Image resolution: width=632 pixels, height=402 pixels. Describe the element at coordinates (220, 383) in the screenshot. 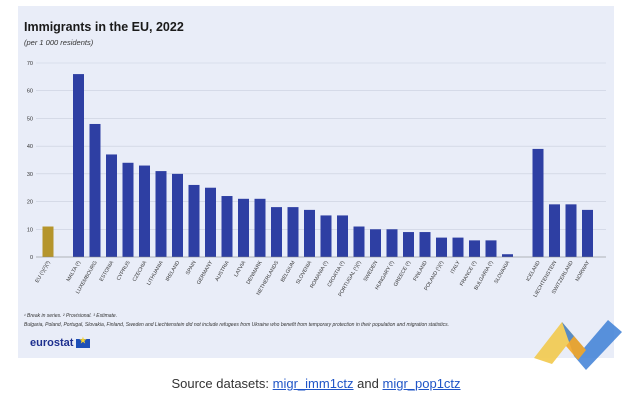

I see `source-prefix: Source datasets:` at that location.